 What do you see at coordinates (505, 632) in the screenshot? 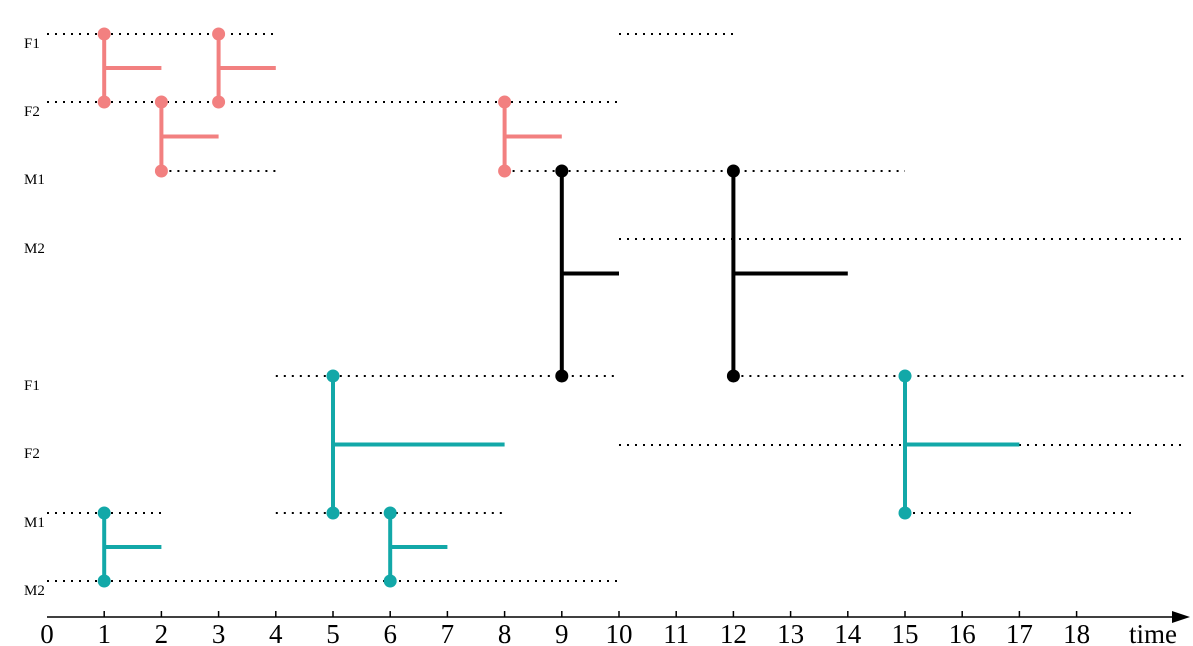
I see `axis-tick-label: 8` at bounding box center [505, 632].